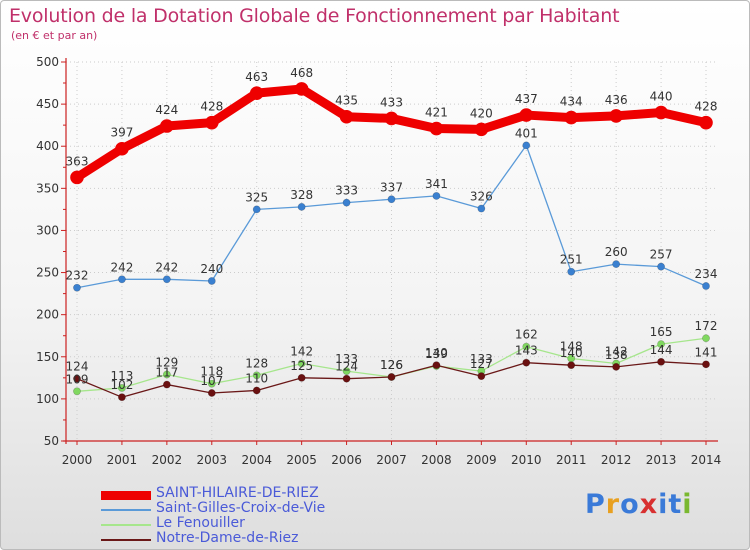 This screenshot has width=750, height=550. Describe the element at coordinates (211, 372) in the screenshot. I see `data-label-le-fenouiller: 118` at that location.